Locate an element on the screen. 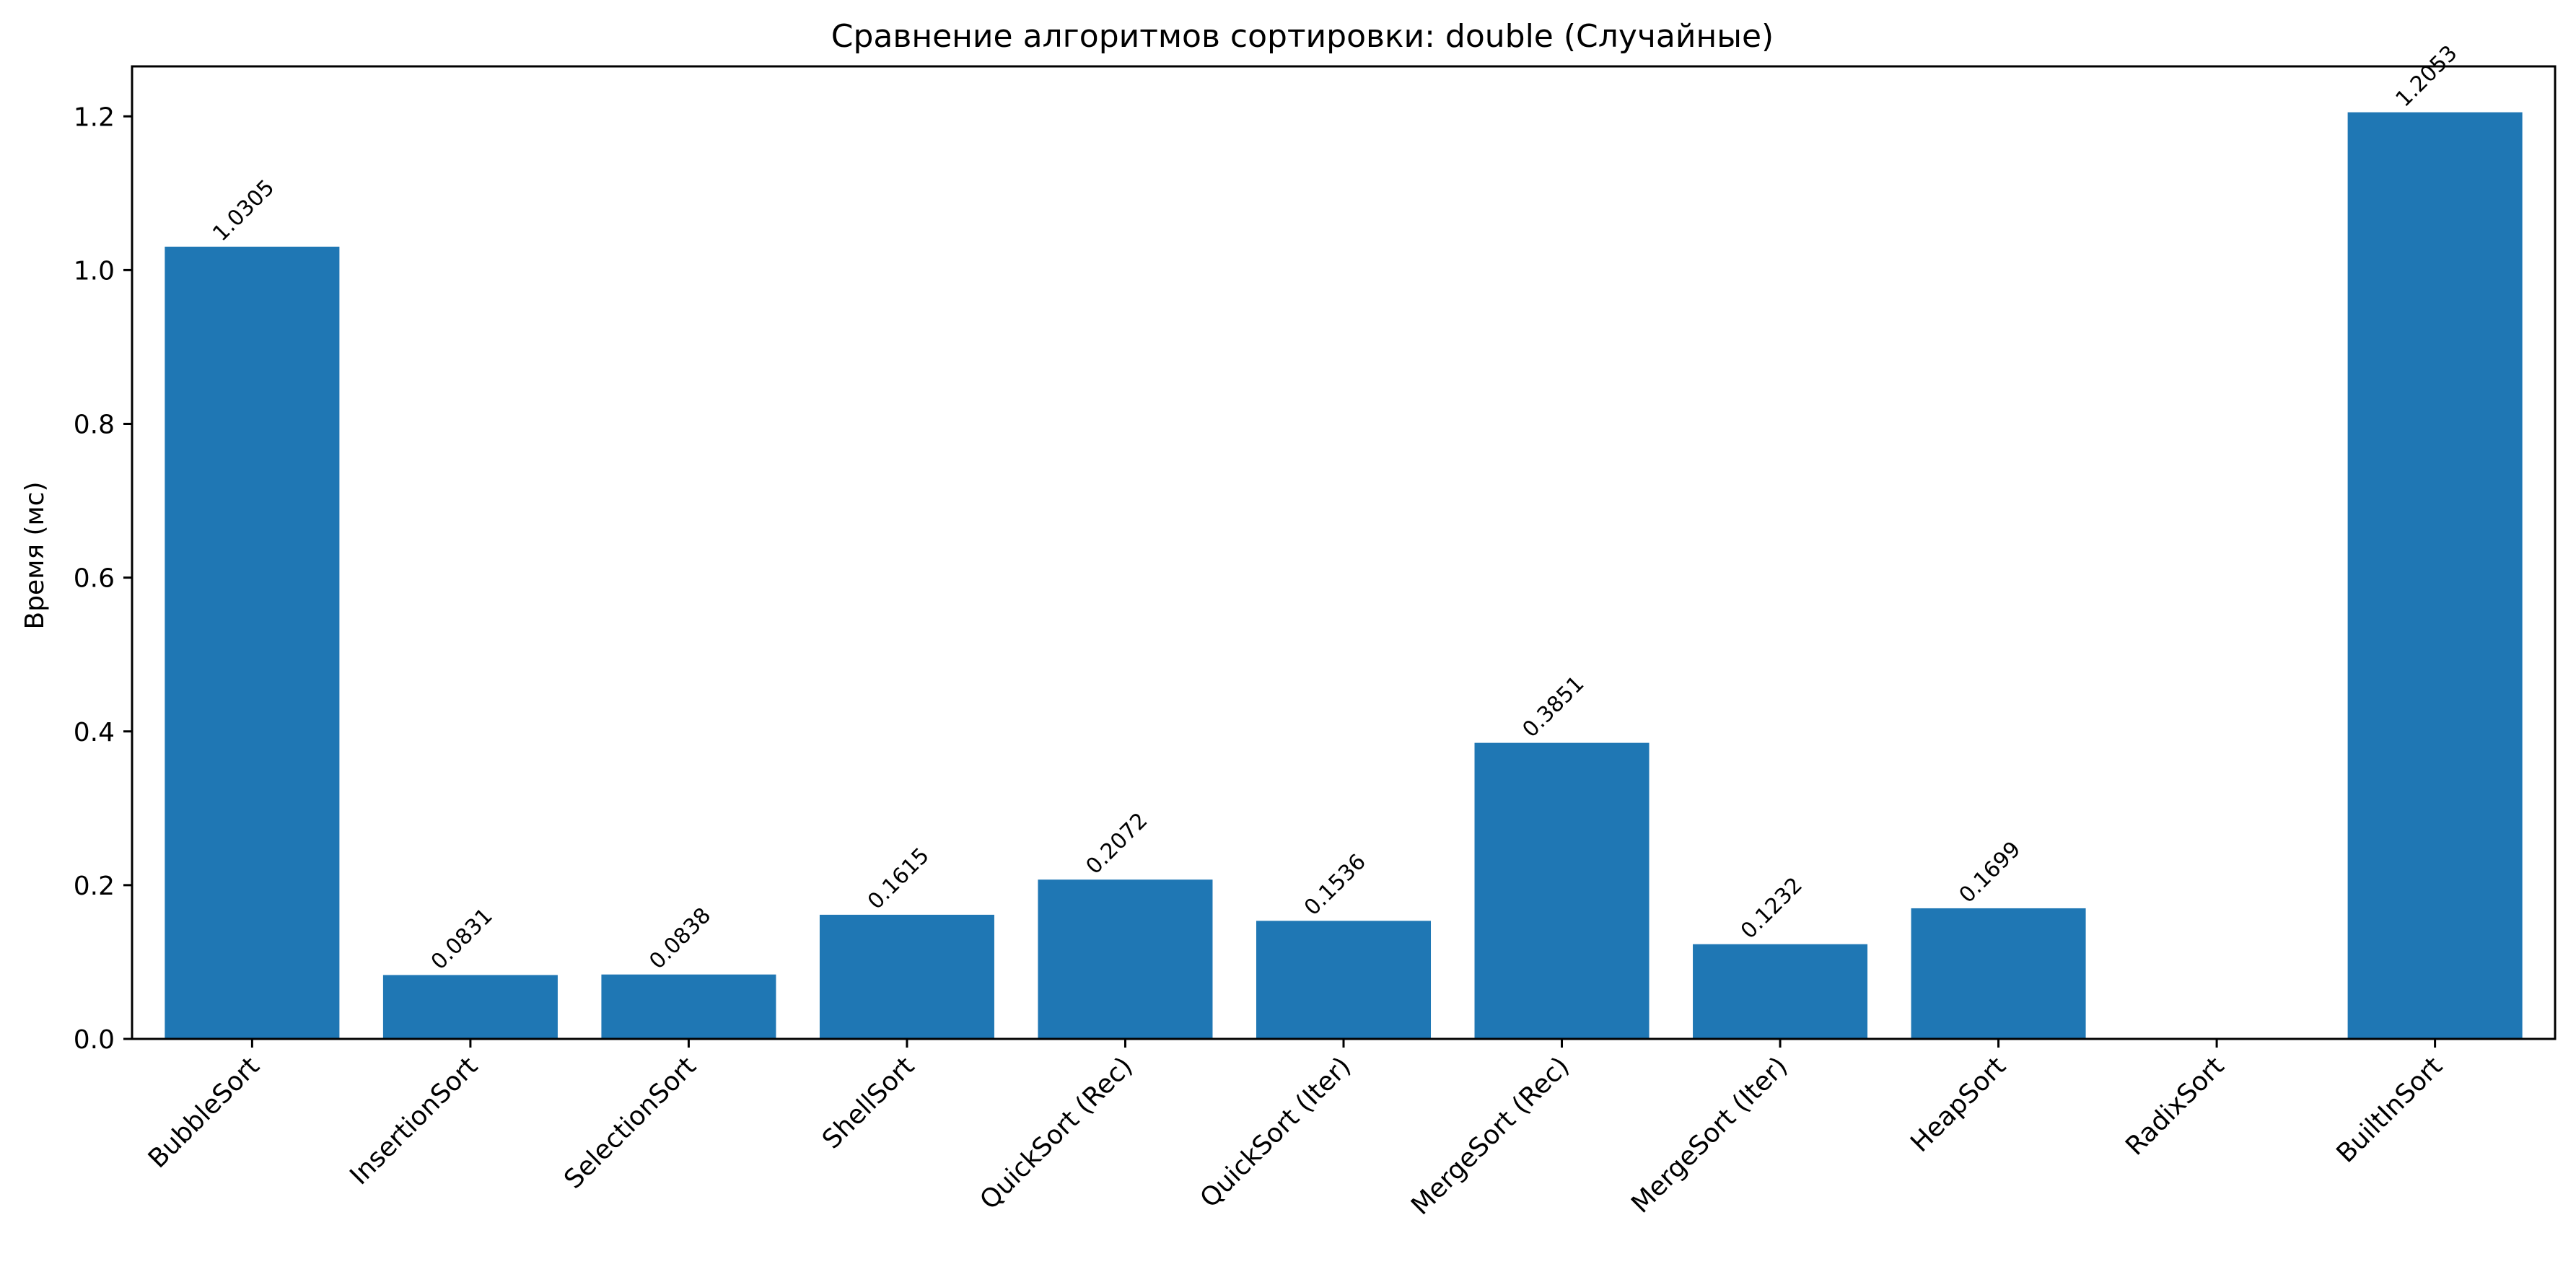 Image resolution: width=2576 pixels, height=1277 pixels. y-axis-ticks: 0.0 0.2 0.4 0.6 0.8 1.0 1.2 is located at coordinates (103, 578).